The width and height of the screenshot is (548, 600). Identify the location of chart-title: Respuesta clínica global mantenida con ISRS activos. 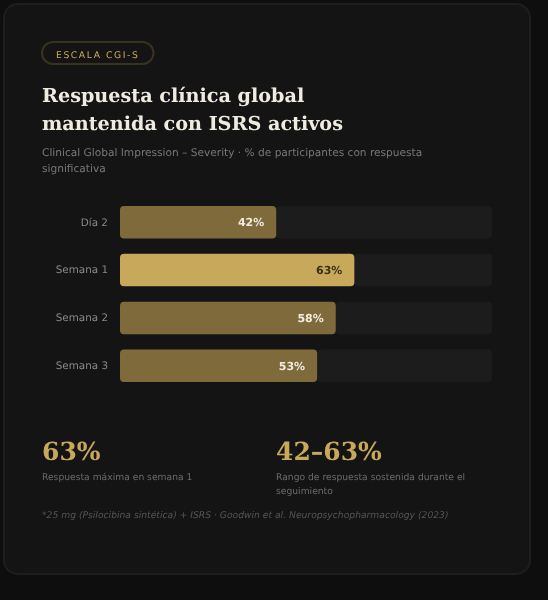
(192, 111).